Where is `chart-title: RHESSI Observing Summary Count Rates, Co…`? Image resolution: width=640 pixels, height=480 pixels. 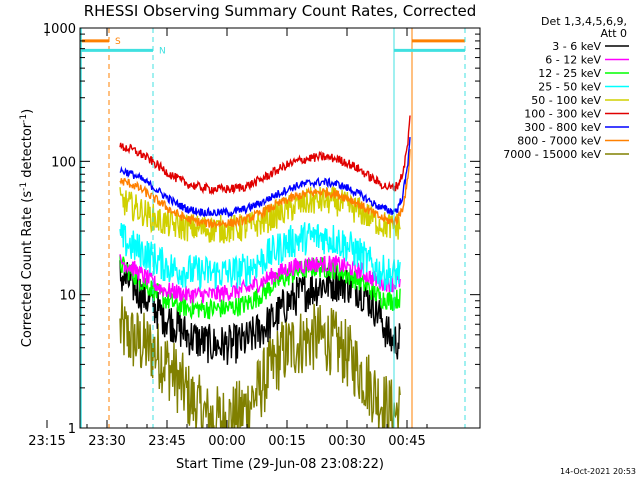
chart-title: RHESSI Observing Summary Count Rates, Co… is located at coordinates (280, 11).